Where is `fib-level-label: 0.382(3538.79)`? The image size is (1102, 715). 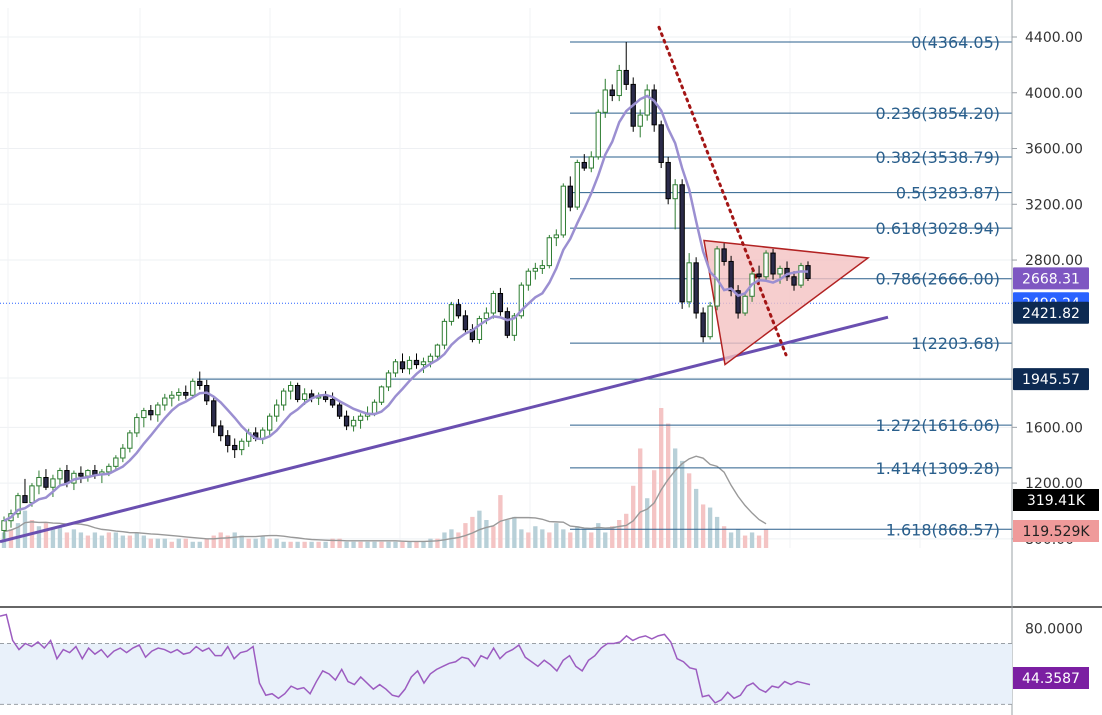 fib-level-label: 0.382(3538.79) is located at coordinates (938, 157).